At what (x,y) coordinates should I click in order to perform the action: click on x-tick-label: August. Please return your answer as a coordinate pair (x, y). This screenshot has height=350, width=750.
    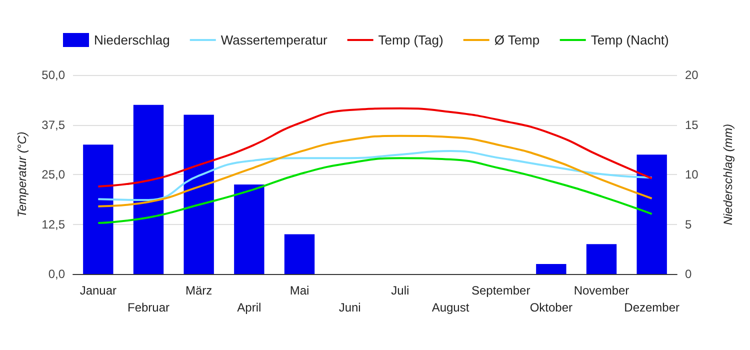
    Looking at the image, I should click on (451, 307).